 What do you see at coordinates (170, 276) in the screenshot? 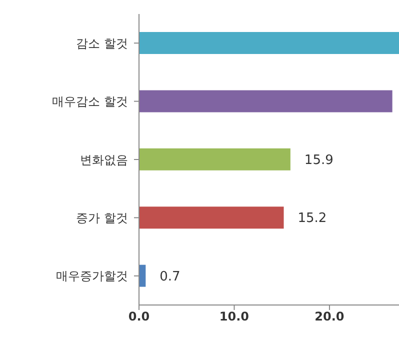
I see `data-label: 0.7` at bounding box center [170, 276].